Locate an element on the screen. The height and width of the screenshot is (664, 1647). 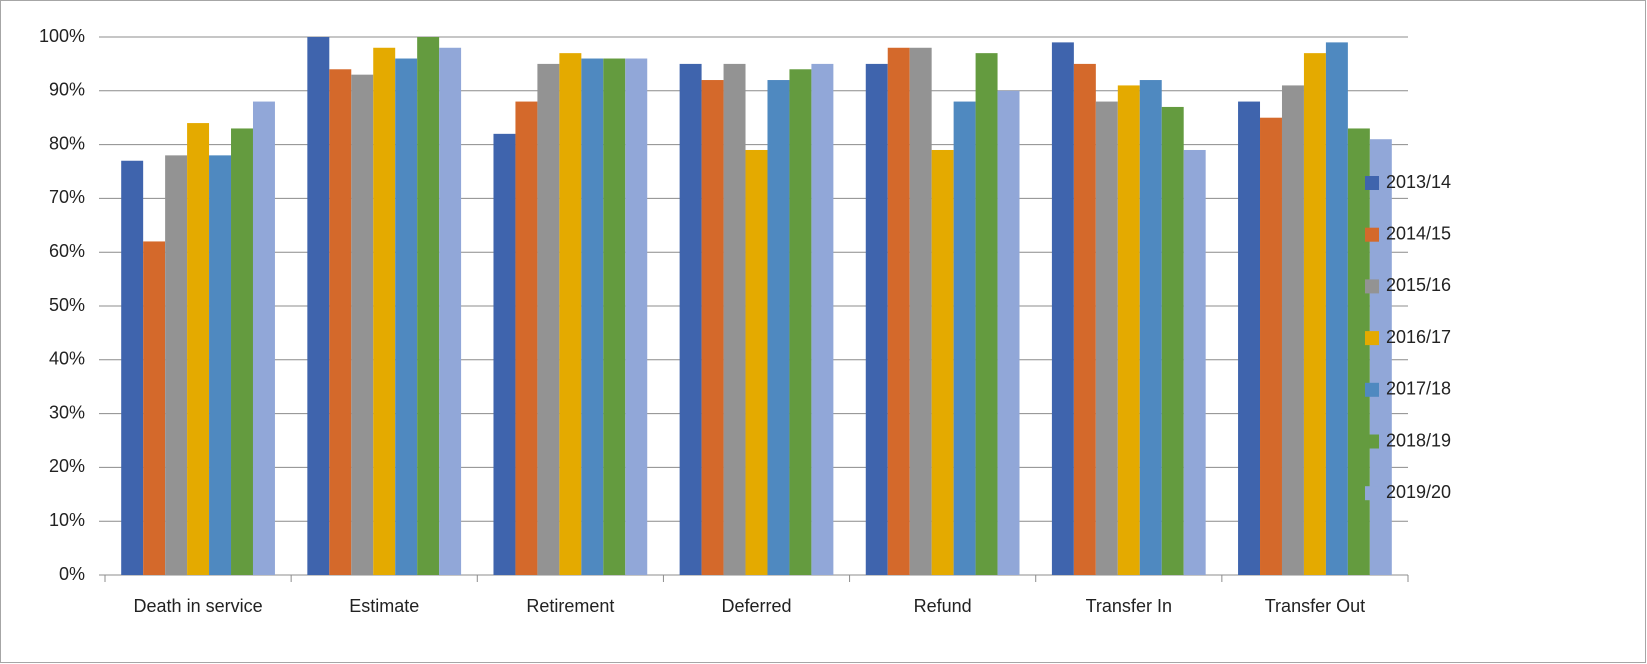
y-tick-label: 100% is located at coordinates (62, 36).